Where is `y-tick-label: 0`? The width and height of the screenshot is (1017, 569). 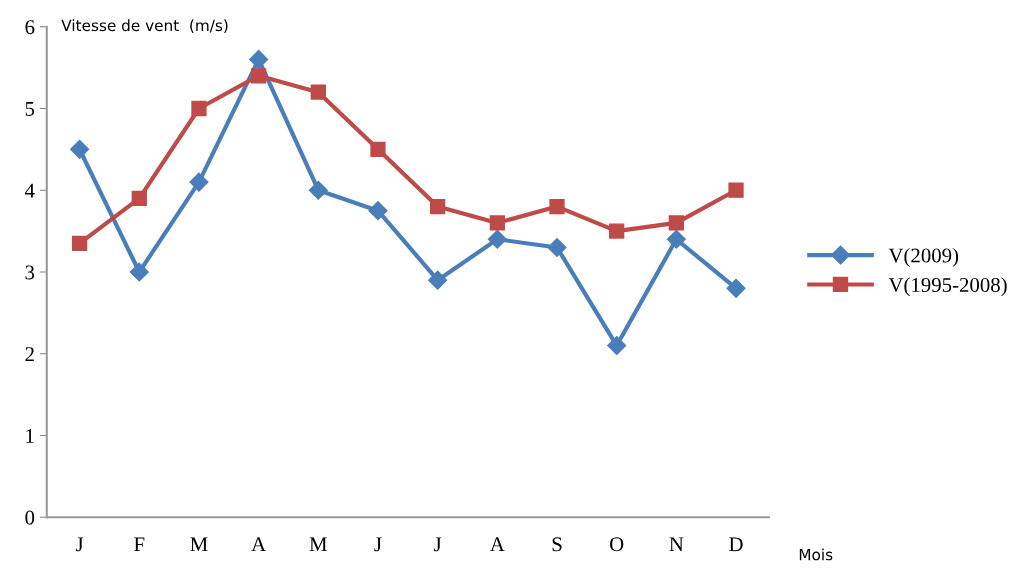 y-tick-label: 0 is located at coordinates (30, 517).